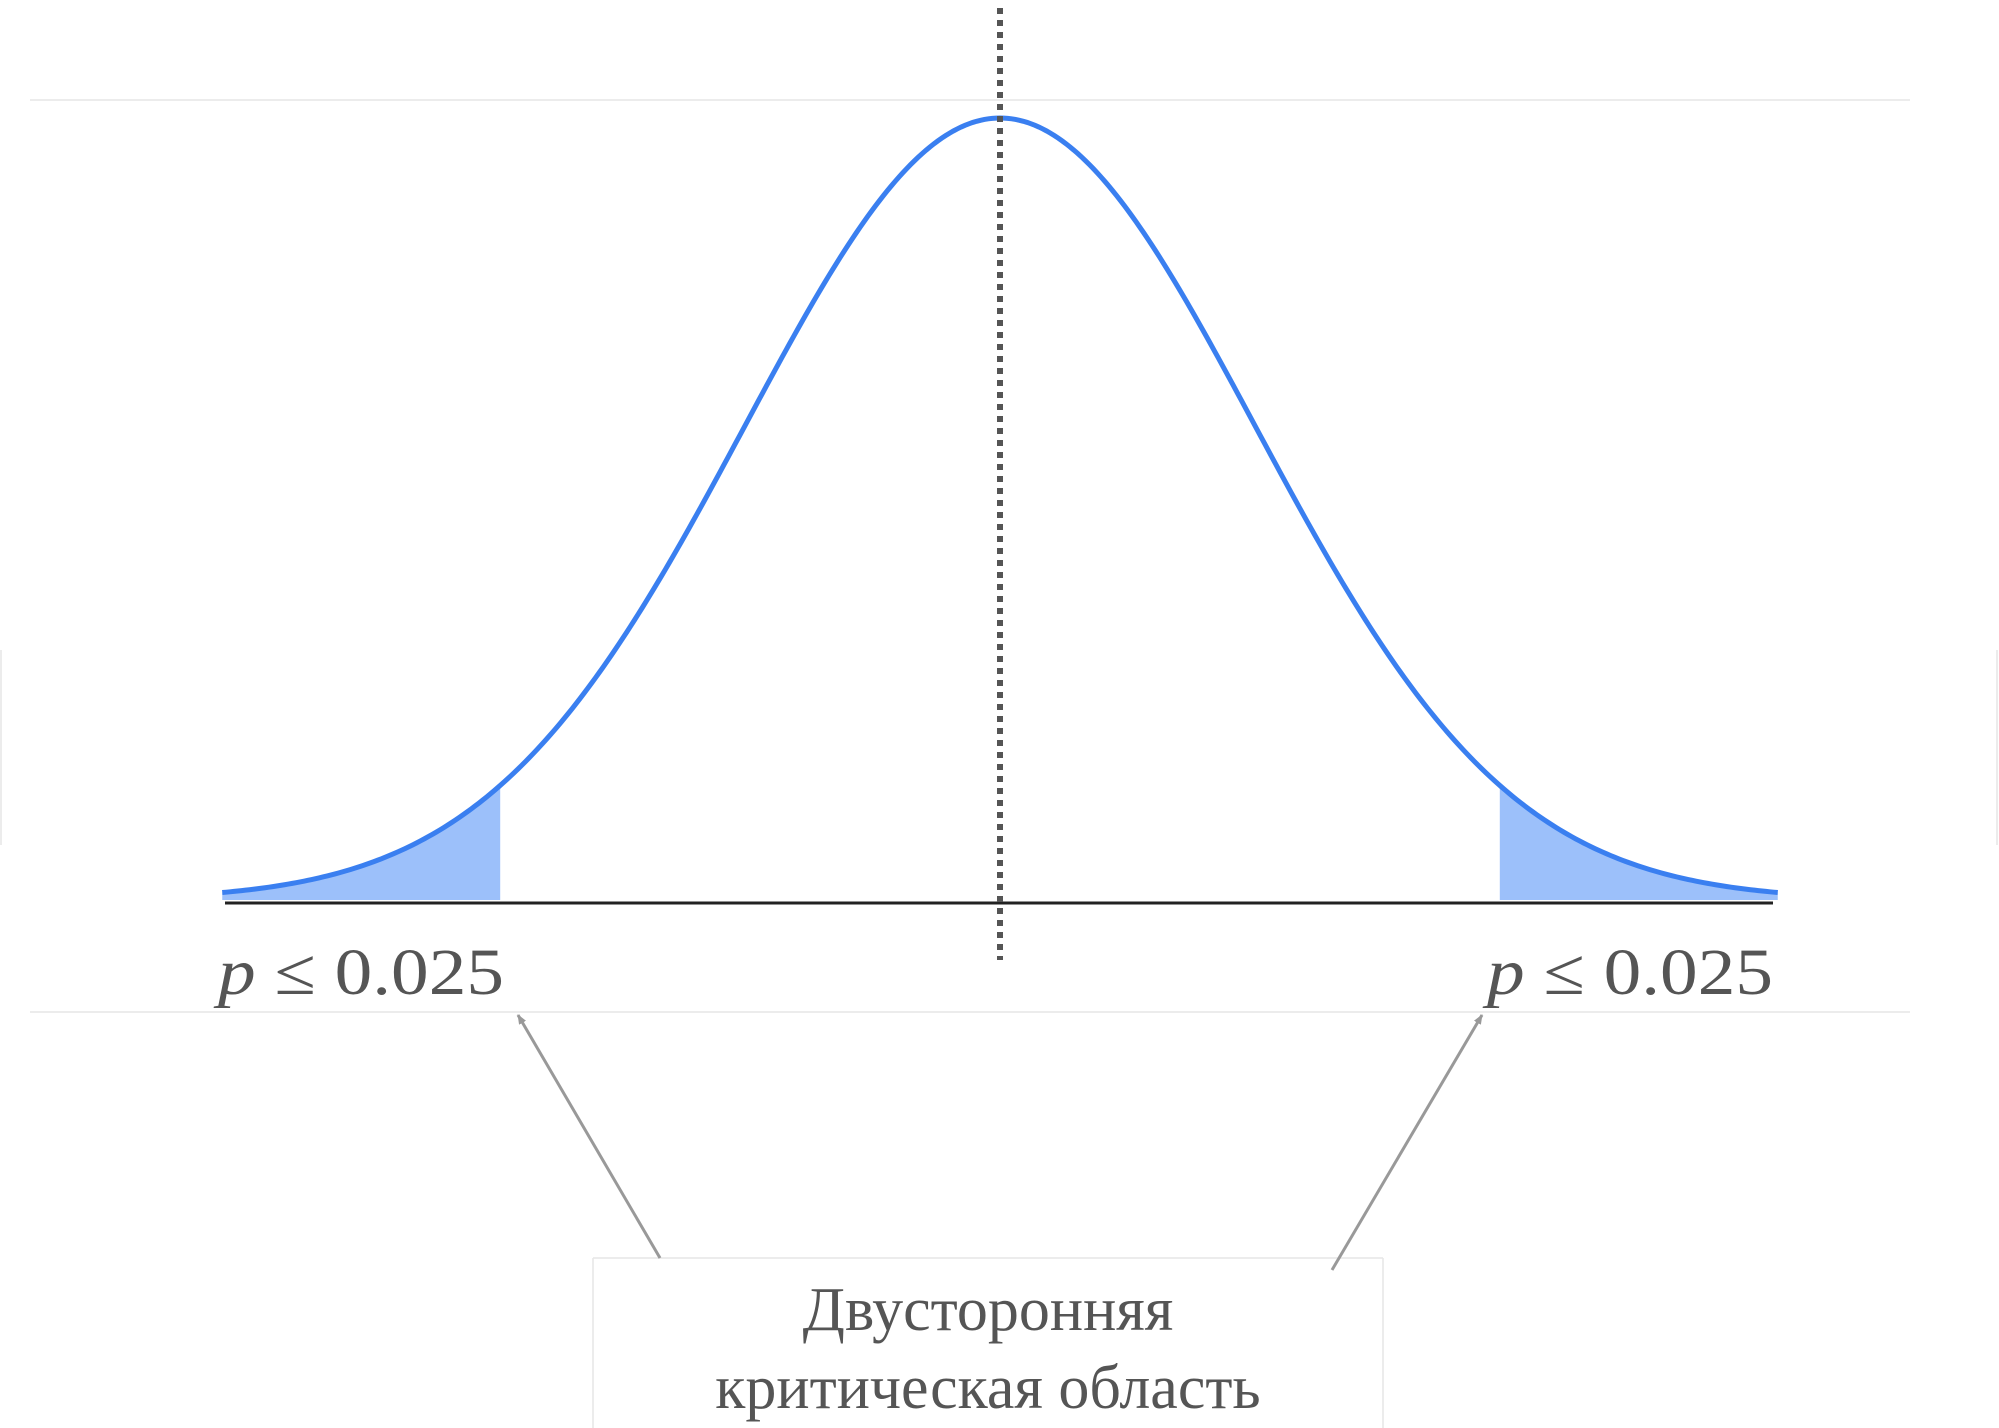  What do you see at coordinates (988, 1310) in the screenshot?
I see `caption-line-1: Двусторонняя` at bounding box center [988, 1310].